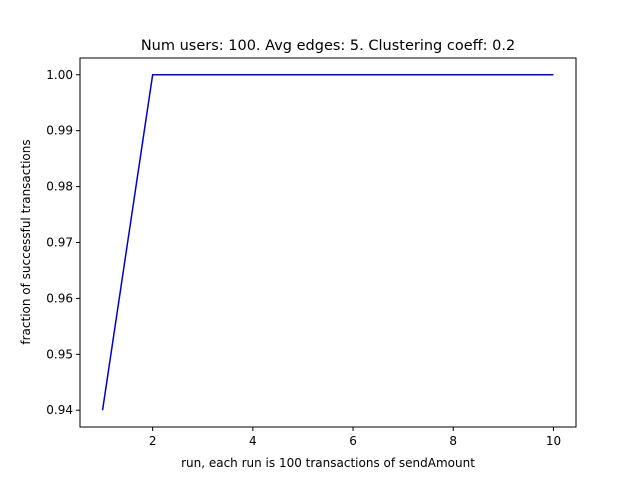 This screenshot has width=640, height=480. Describe the element at coordinates (253, 441) in the screenshot. I see `x-tick-label: 4` at that location.